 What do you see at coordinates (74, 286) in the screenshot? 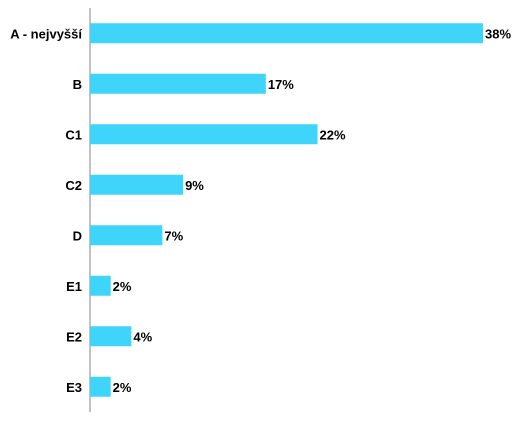
I see `category-label-5: E1` at bounding box center [74, 286].